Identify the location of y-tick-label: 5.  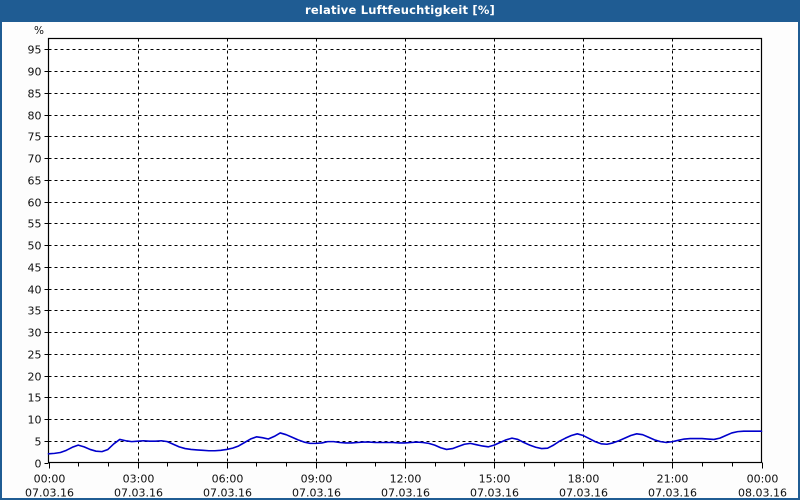
(38, 442).